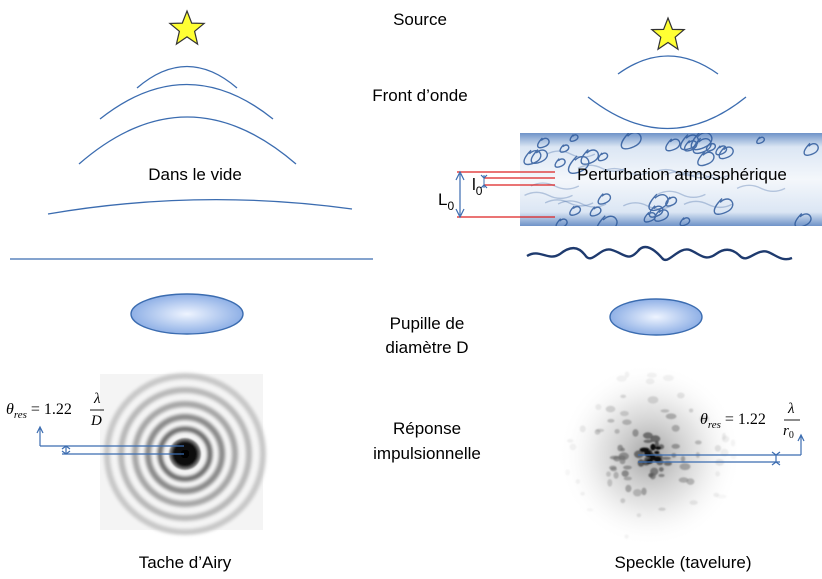  What do you see at coordinates (420, 19) in the screenshot?
I see `label-source: Source` at bounding box center [420, 19].